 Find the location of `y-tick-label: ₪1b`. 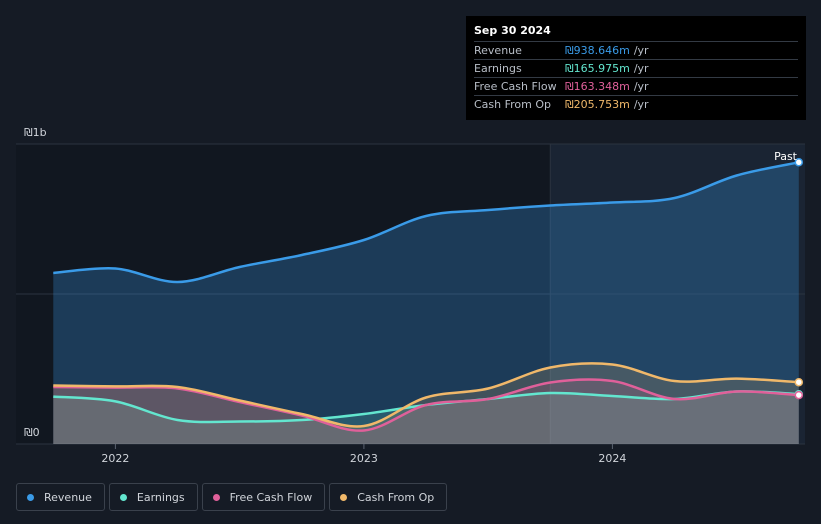

y-tick-label: ₪1b is located at coordinates (35, 132).